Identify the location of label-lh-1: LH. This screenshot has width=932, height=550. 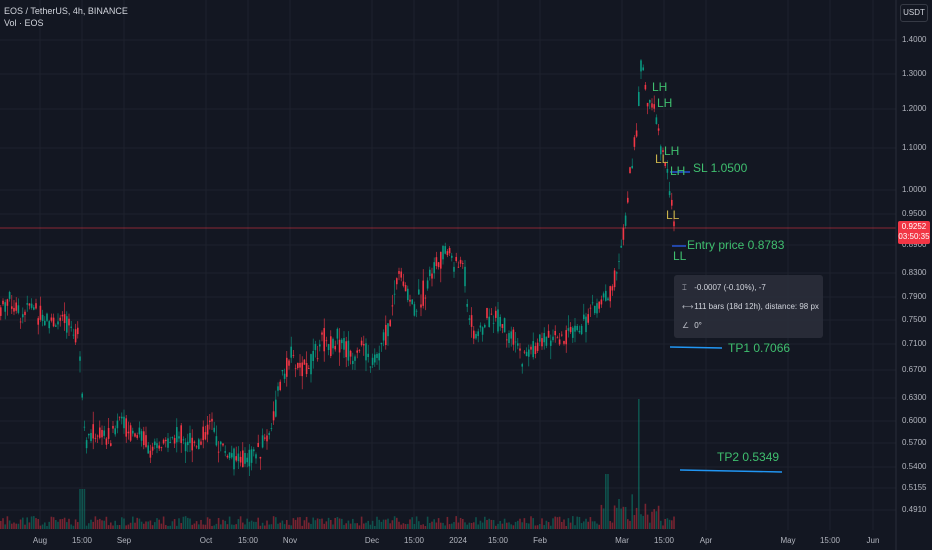
(660, 87).